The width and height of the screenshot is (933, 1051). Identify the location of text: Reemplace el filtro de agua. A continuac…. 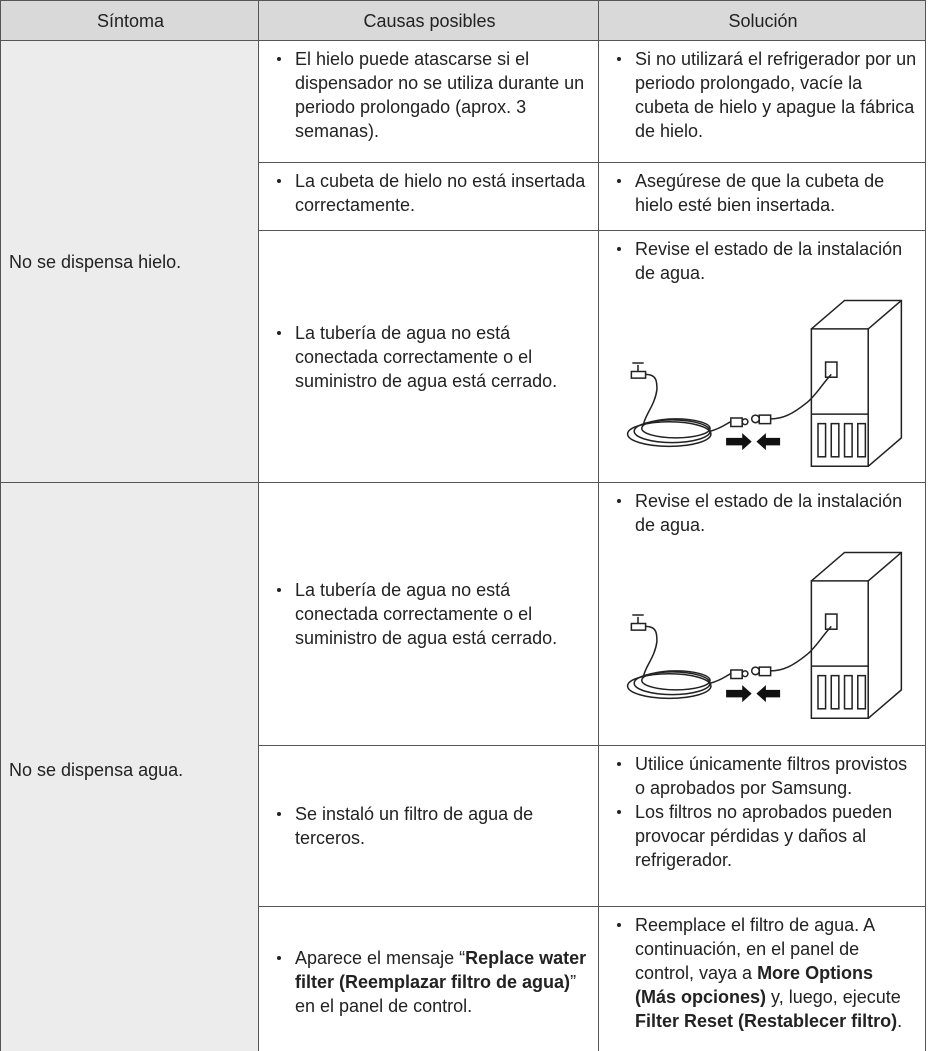
(755, 949).